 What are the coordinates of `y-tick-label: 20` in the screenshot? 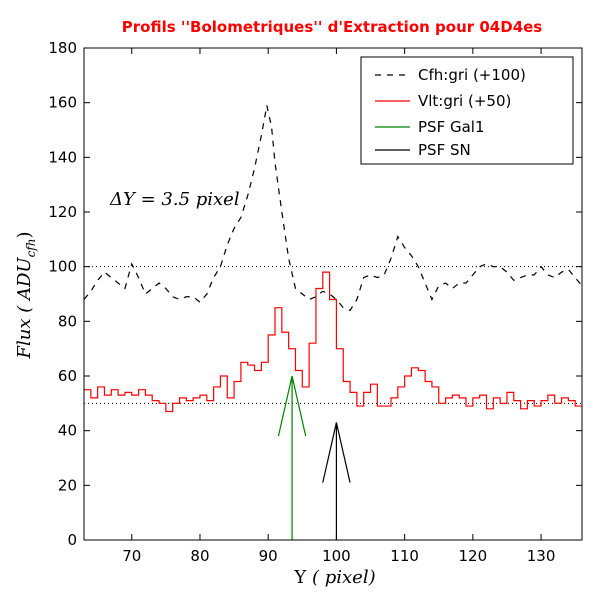 It's located at (67, 485).